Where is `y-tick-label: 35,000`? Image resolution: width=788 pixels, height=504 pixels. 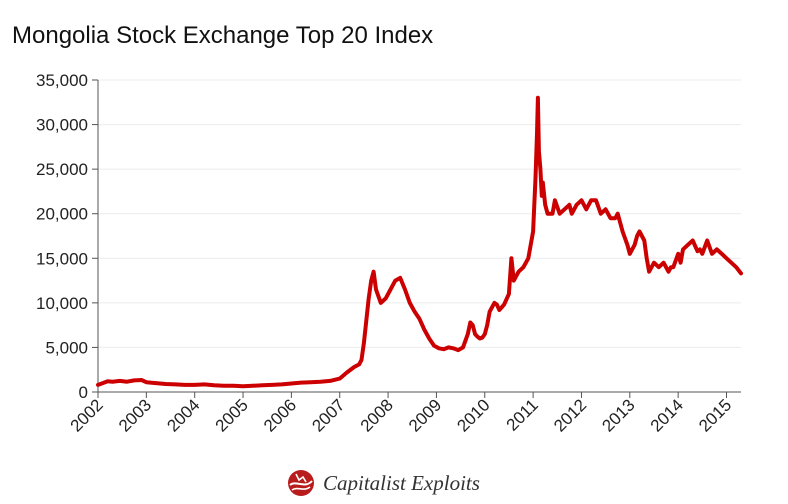
y-tick-label: 35,000 is located at coordinates (62, 80).